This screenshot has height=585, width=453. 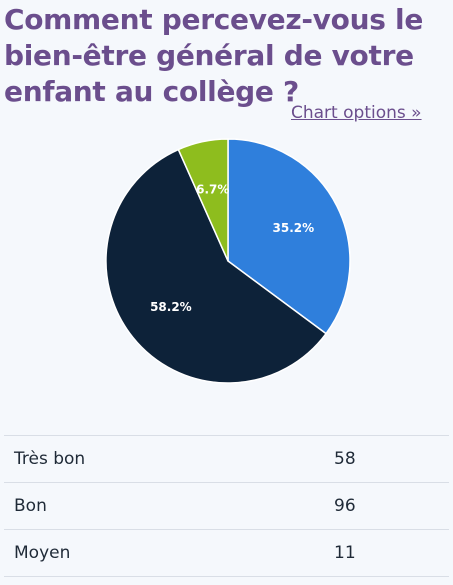 I want to click on slice-label-bon: 58.2%, so click(x=171, y=307).